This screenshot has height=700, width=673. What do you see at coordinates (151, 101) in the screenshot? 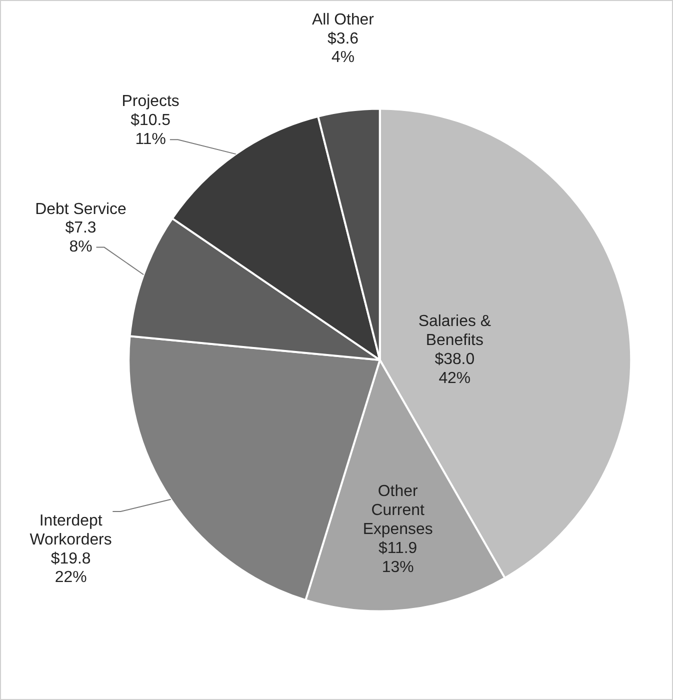
I see `slice-label: Projects` at bounding box center [151, 101].